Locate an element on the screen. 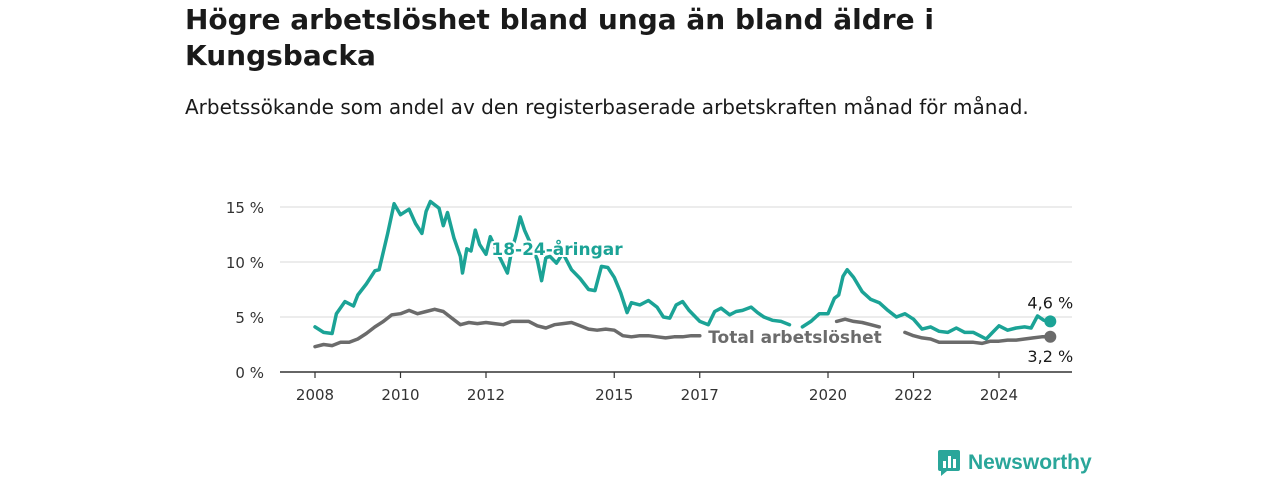  x-tick-label: 2010 is located at coordinates (400, 395).